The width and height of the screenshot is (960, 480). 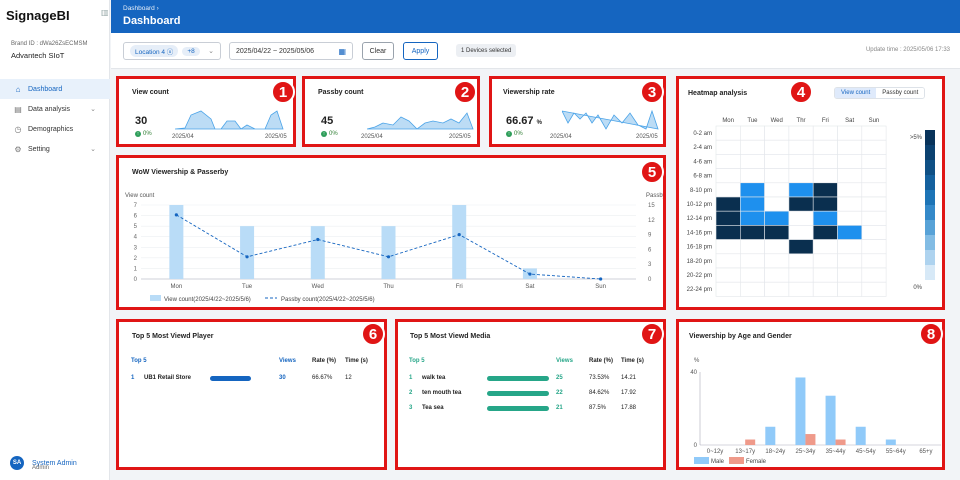 I want to click on heatmap-day-label: Fri, so click(x=825, y=121).